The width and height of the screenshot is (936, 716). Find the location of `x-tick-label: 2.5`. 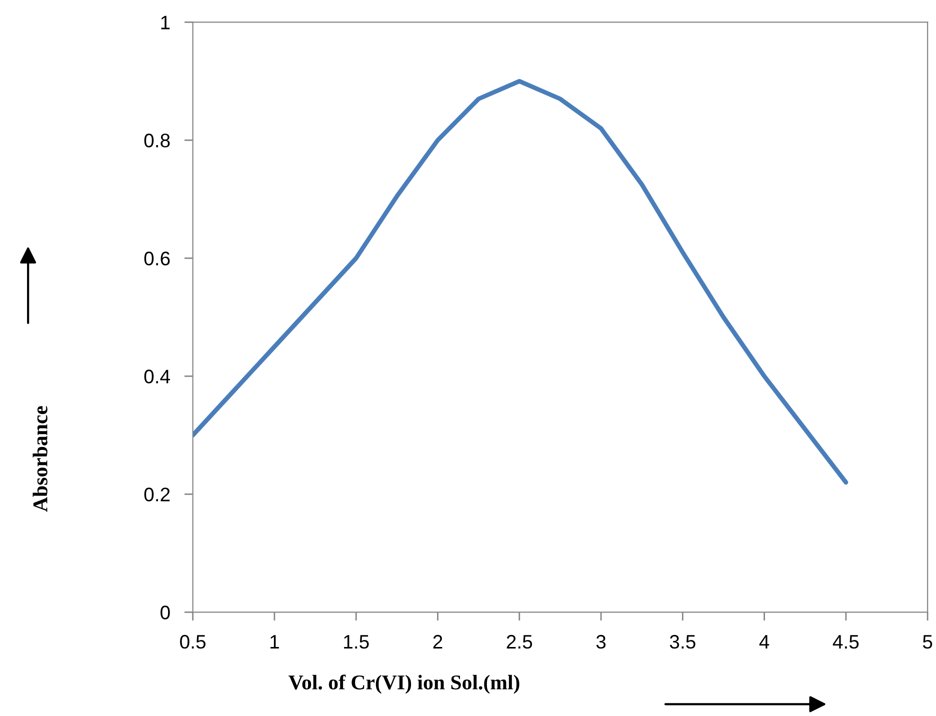

x-tick-label: 2.5 is located at coordinates (519, 641).